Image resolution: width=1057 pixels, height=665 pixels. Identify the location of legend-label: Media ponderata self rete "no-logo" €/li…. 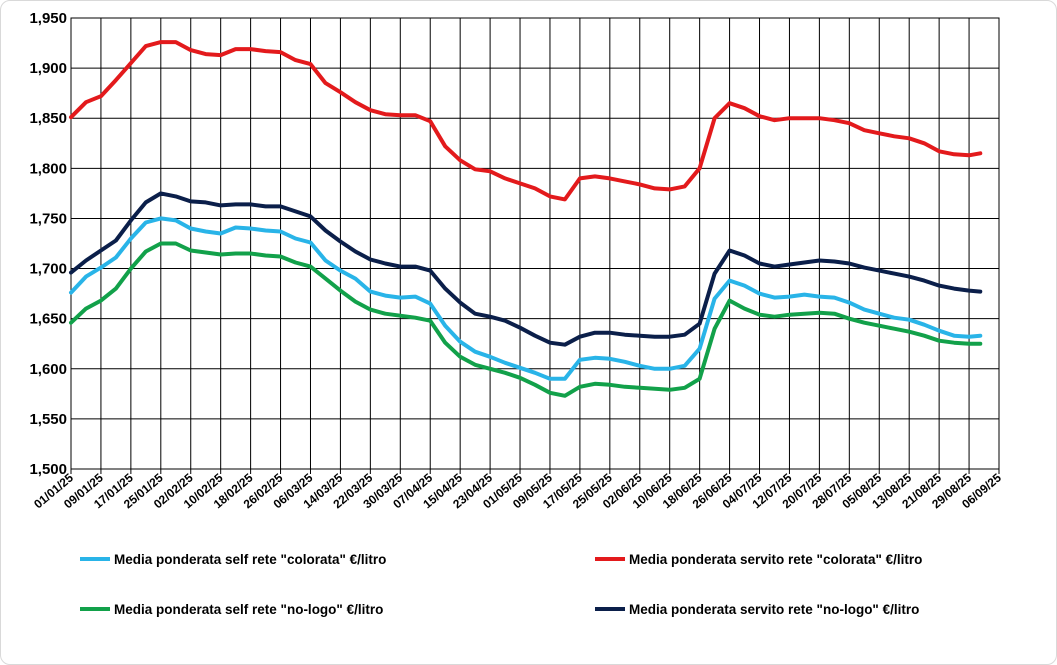
(248, 609).